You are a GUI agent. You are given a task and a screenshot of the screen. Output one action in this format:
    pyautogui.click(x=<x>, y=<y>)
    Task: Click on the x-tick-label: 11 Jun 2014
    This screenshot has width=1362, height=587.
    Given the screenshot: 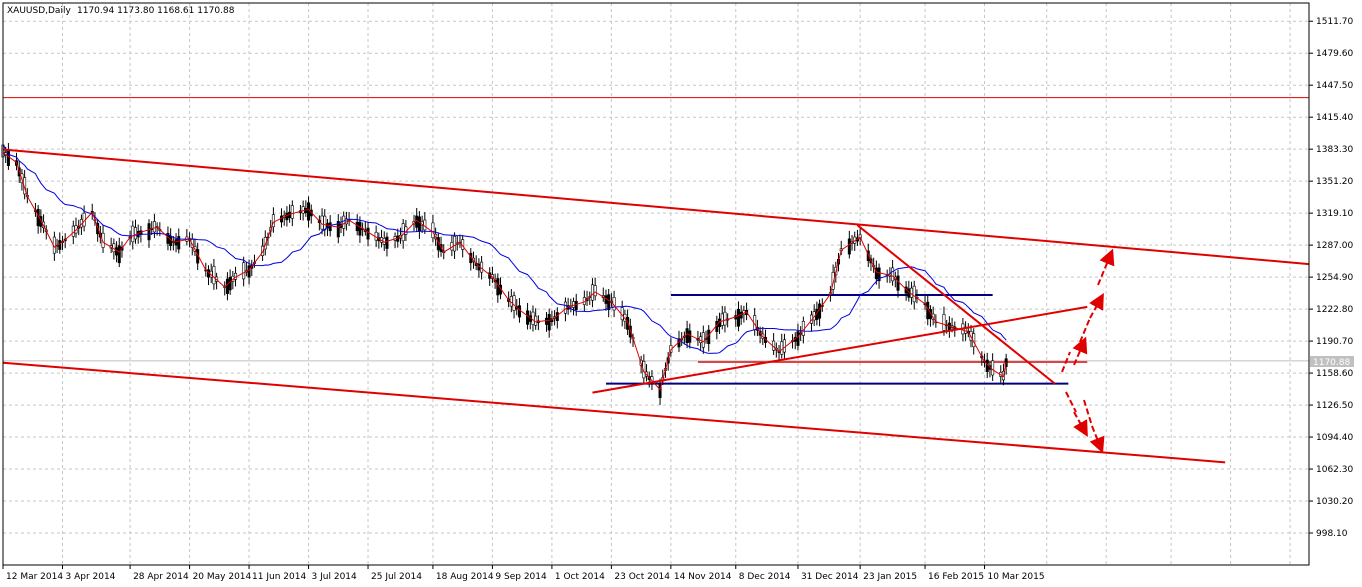 What is the action you would take?
    pyautogui.click(x=279, y=577)
    